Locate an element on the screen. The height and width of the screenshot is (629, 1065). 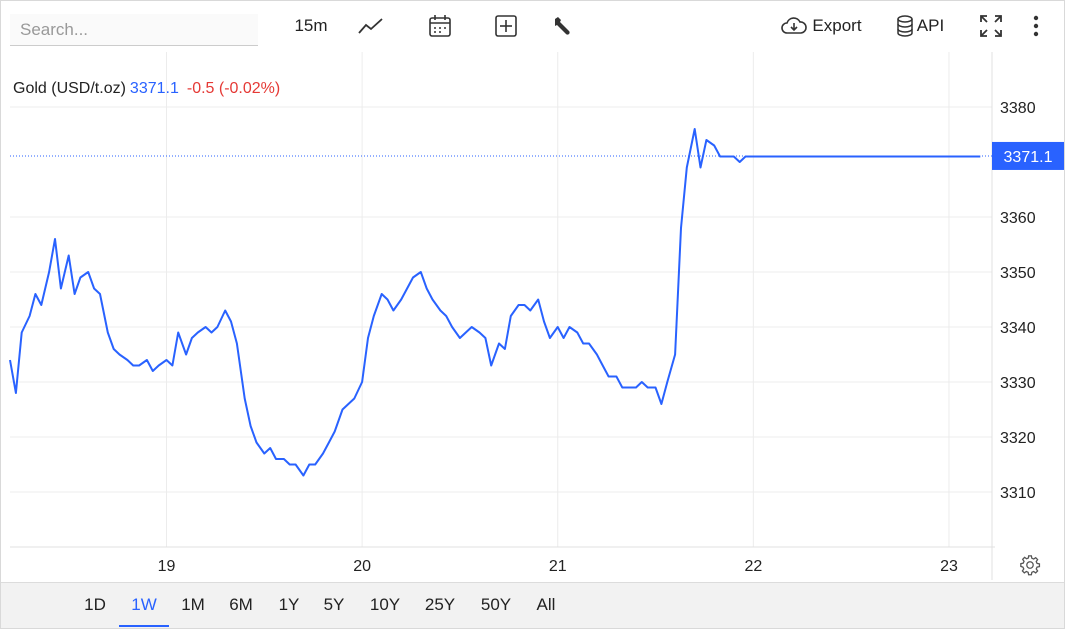
range-bar: 1D 1W 1M 6M 1Y 5Y 10Y 25Y 50Y All is located at coordinates (532, 605).